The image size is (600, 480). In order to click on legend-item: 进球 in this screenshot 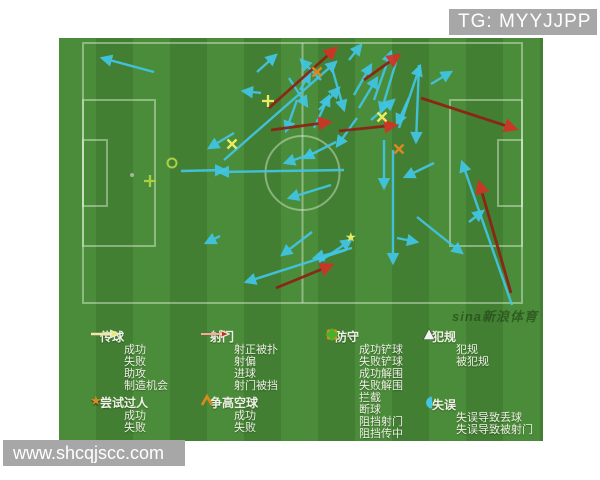, I will do `click(239, 354)`.